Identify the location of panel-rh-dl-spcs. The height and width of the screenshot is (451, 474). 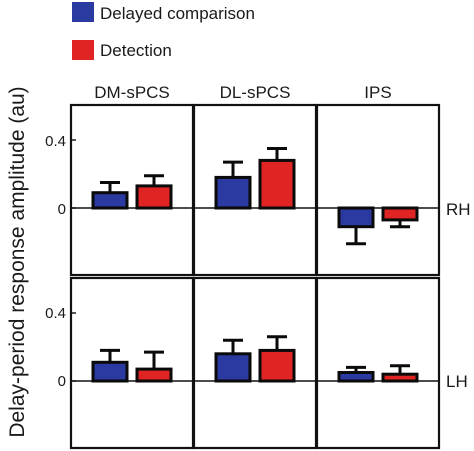
(255, 190).